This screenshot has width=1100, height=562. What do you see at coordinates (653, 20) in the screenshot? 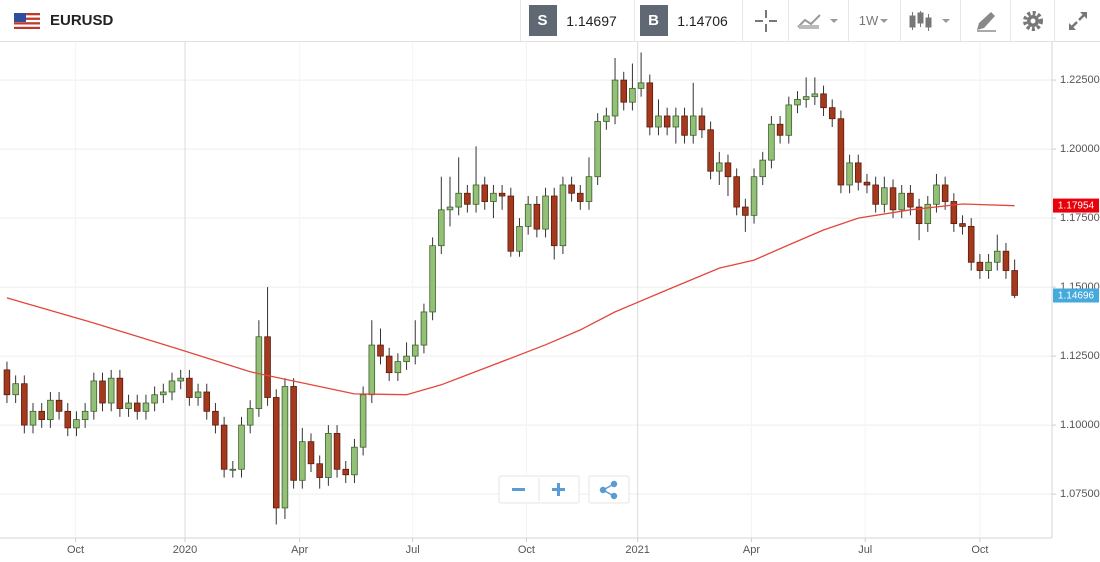
I see `buy-button: B` at bounding box center [653, 20].